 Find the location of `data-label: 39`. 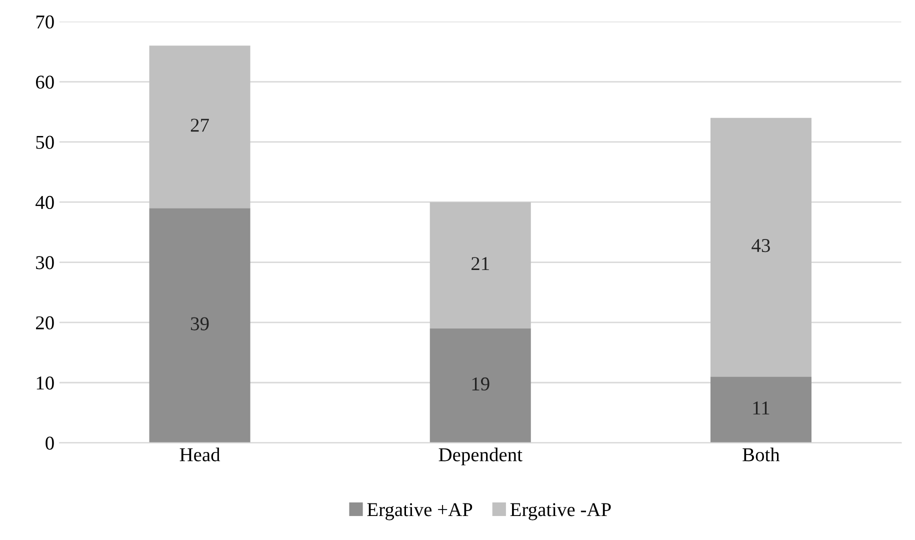

data-label: 39 is located at coordinates (199, 323).